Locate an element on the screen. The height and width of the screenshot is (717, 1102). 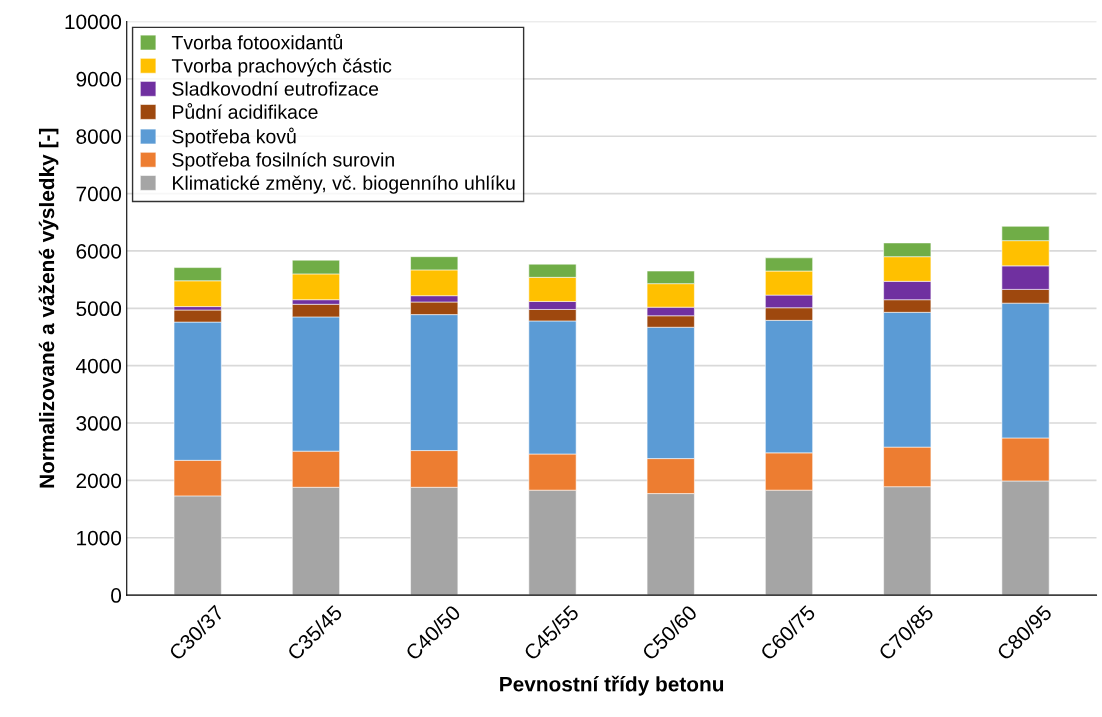
y-axis-title: Normalizované a vážené výsledky [-] is located at coordinates (48, 308).